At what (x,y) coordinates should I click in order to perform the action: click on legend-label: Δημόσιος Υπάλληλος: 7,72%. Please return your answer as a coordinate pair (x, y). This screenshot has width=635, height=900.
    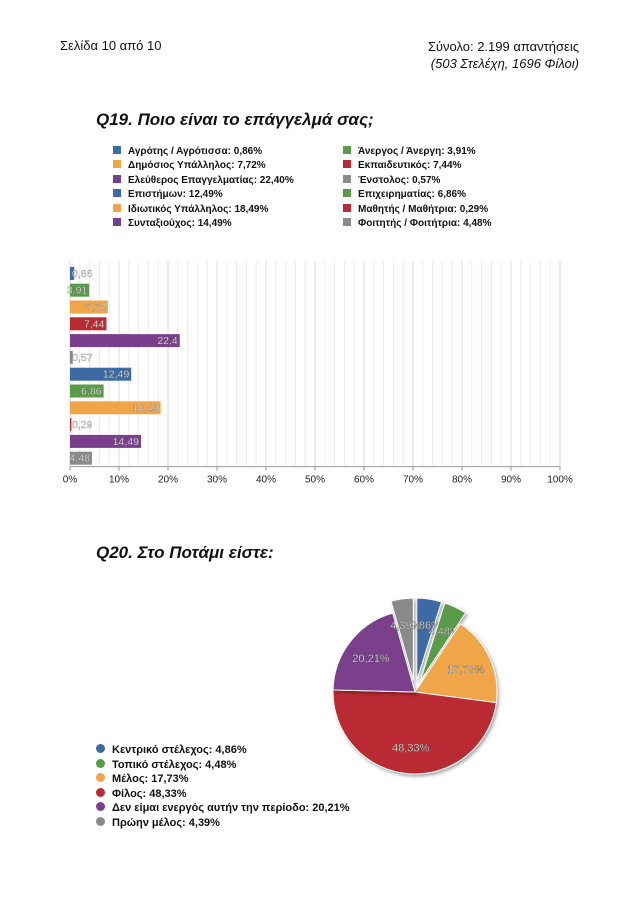
    Looking at the image, I should click on (197, 166).